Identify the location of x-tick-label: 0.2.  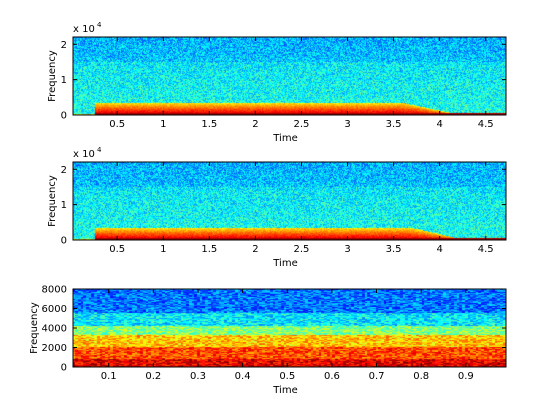
(153, 376).